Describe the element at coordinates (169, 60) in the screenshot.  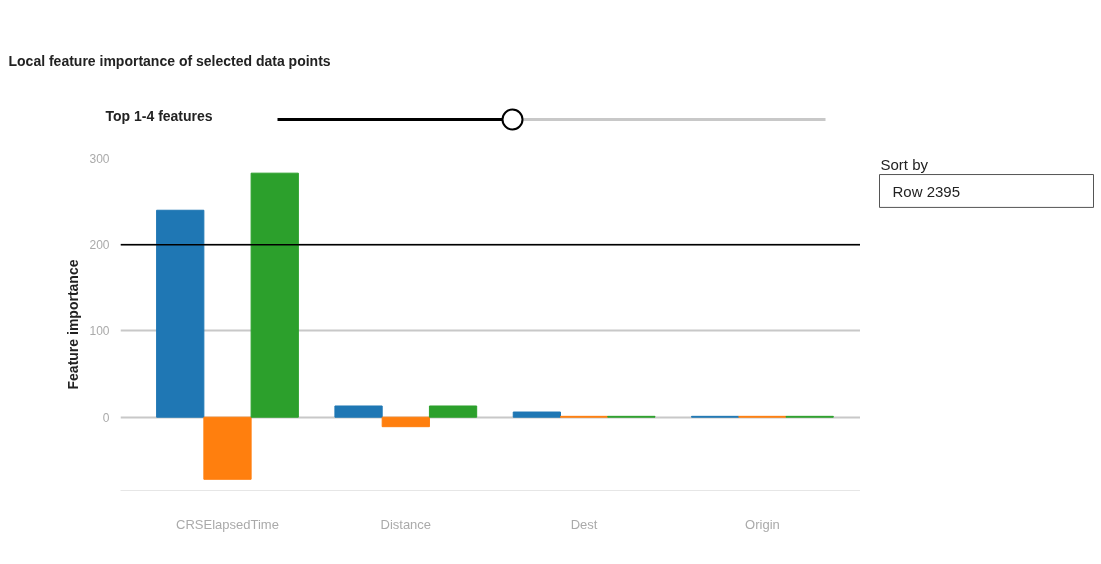
I see `chart-title: Local feature importance of selected data points` at that location.